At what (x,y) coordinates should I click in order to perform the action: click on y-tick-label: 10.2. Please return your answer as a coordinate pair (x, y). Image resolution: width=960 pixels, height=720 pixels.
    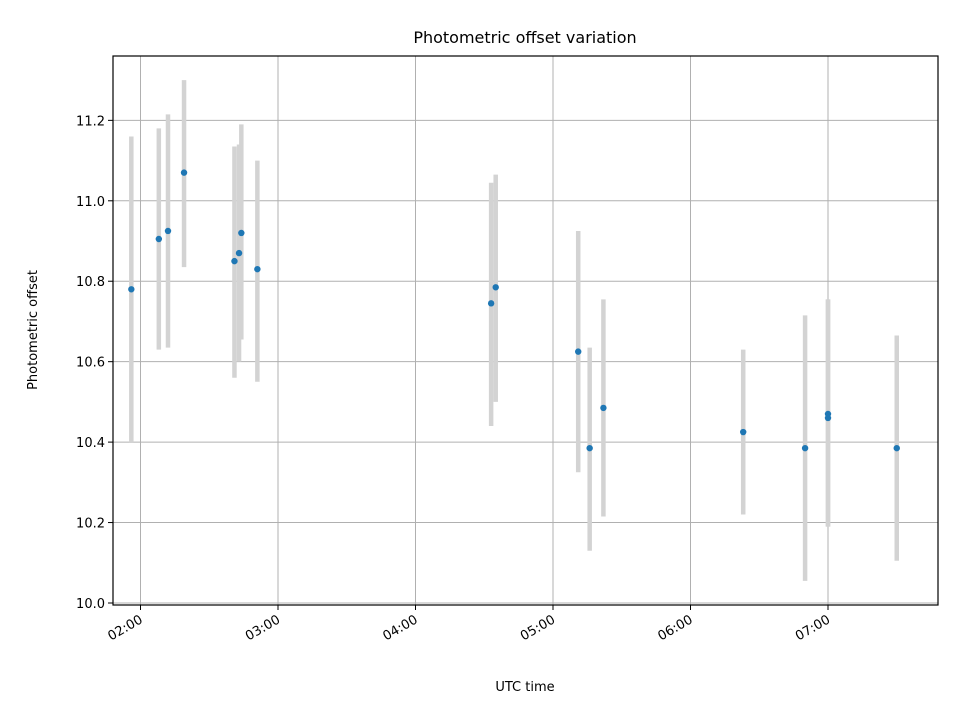
    Looking at the image, I should click on (90, 524).